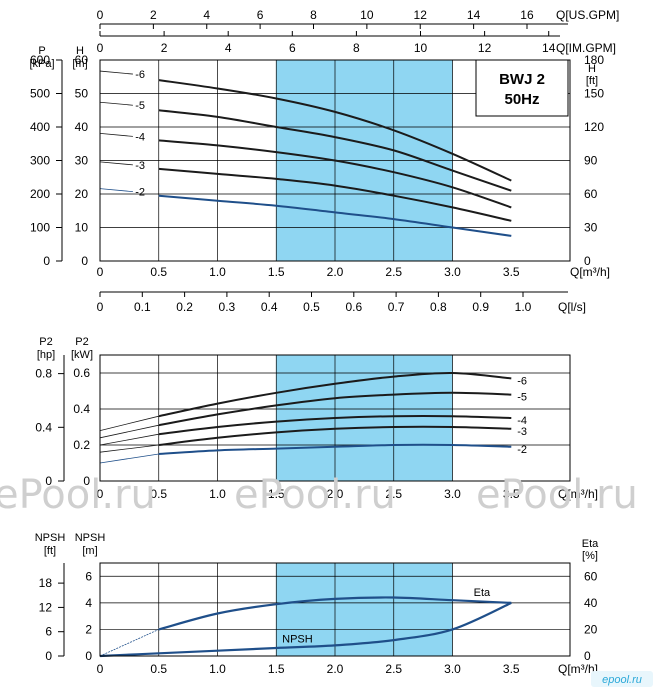 The width and height of the screenshot is (658, 690). What do you see at coordinates (46, 261) in the screenshot?
I see `head-kpa-tick-label: 0` at bounding box center [46, 261].